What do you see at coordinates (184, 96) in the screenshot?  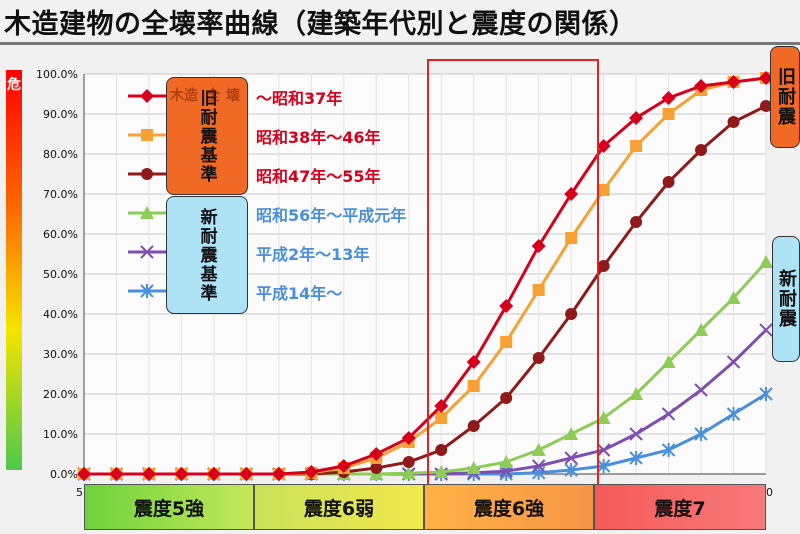 I see `legend-overlay-1: 木造` at bounding box center [184, 96].